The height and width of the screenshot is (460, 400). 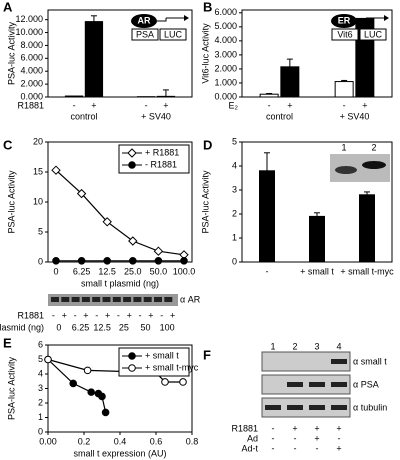 I want to click on y-tick-label: 6.000, so click(x=225, y=12).